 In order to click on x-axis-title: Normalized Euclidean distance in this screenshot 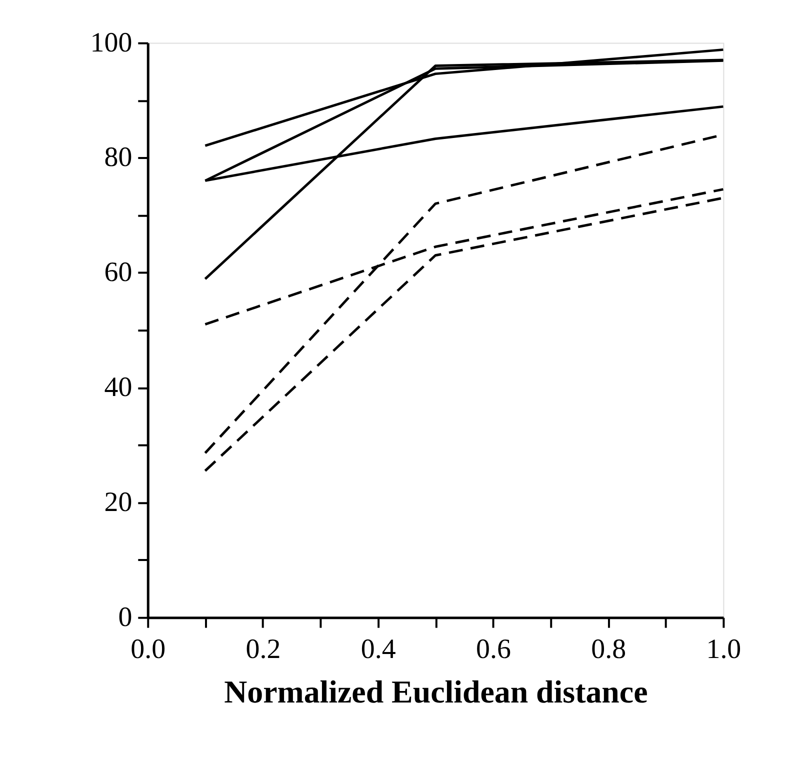, I will do `click(436, 692)`.